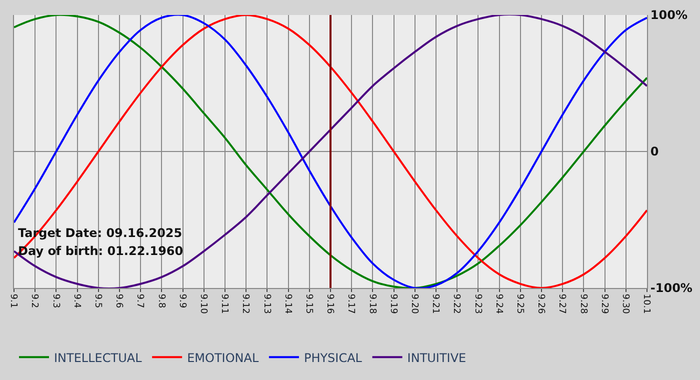 The width and height of the screenshot is (700, 380). What do you see at coordinates (671, 288) in the screenshot?
I see `y-tick-label: -100%` at bounding box center [671, 288].